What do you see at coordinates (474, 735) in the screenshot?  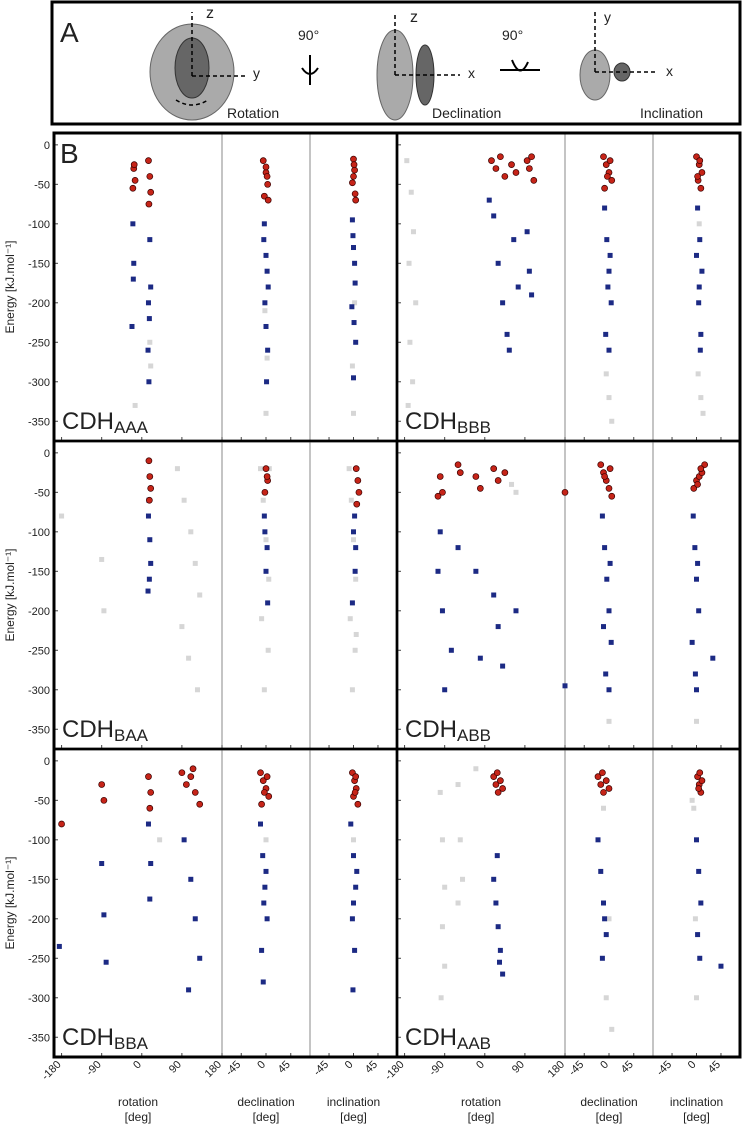 I see `label-sub: ABB` at bounding box center [474, 735].